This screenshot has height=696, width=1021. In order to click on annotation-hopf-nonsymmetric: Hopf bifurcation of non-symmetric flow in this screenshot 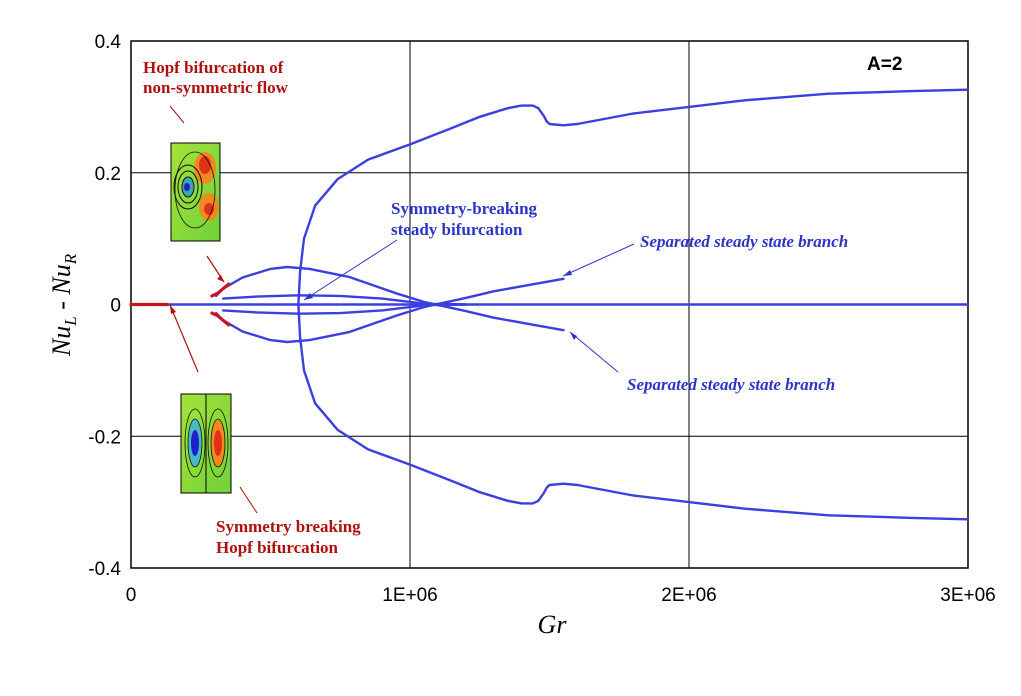, I will do `click(216, 170)`.